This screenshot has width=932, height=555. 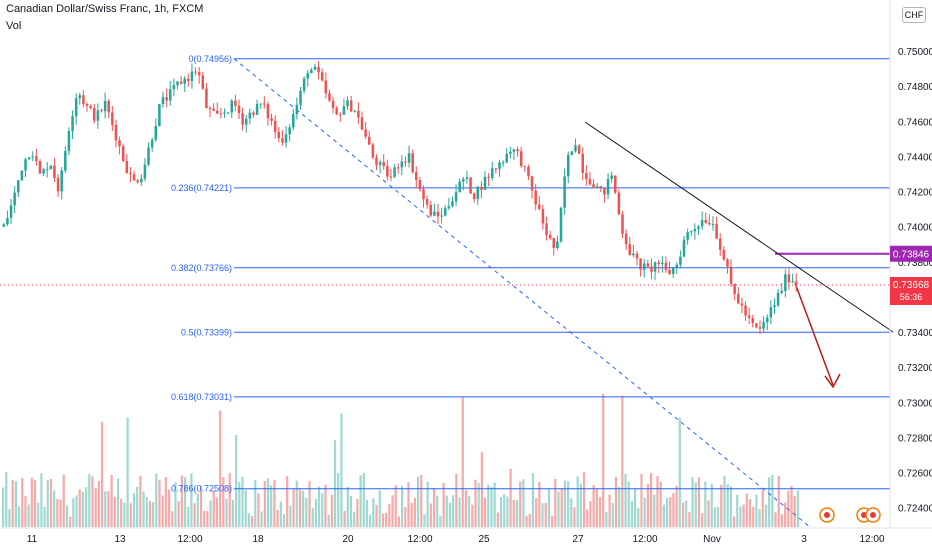 I want to click on currency-badge: CHF, so click(x=914, y=15).